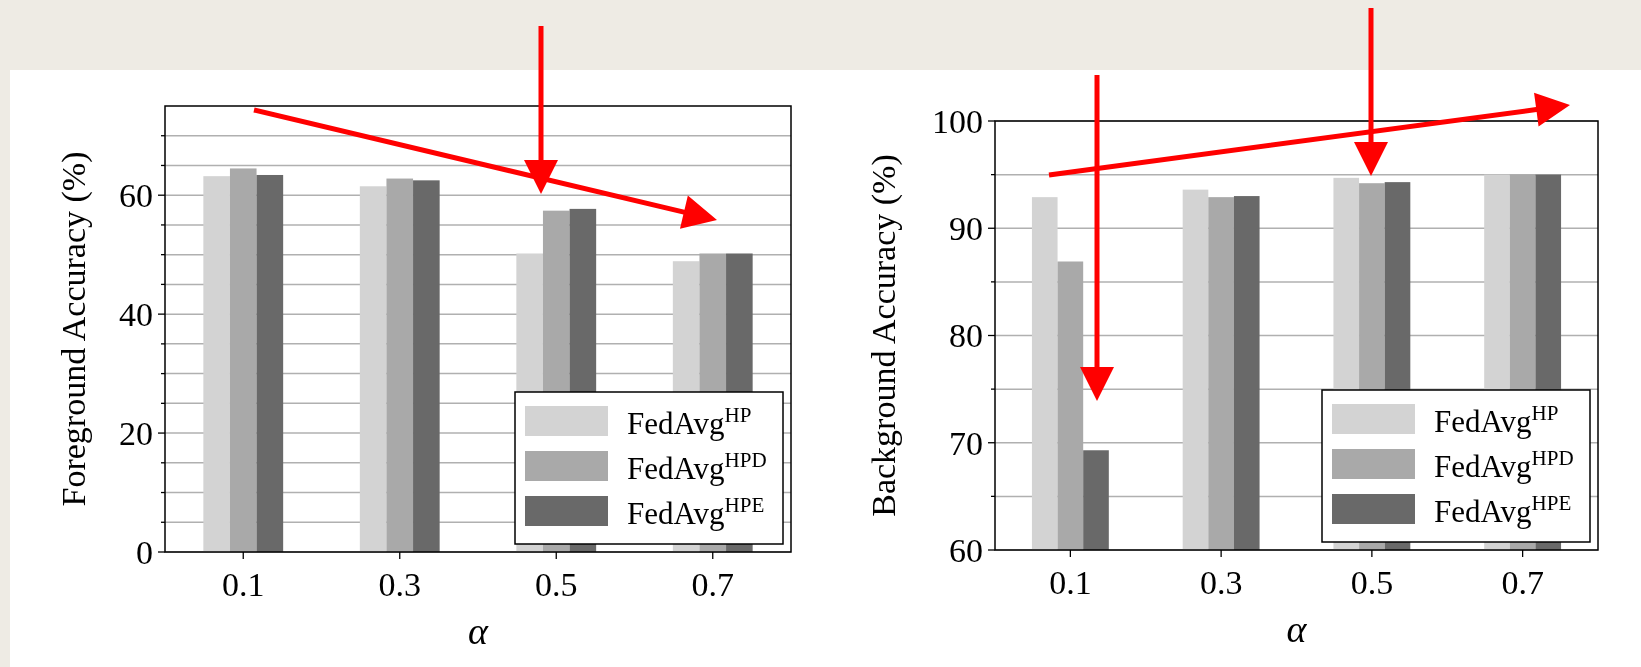  I want to click on y-tick-label: 80, so click(966, 336).